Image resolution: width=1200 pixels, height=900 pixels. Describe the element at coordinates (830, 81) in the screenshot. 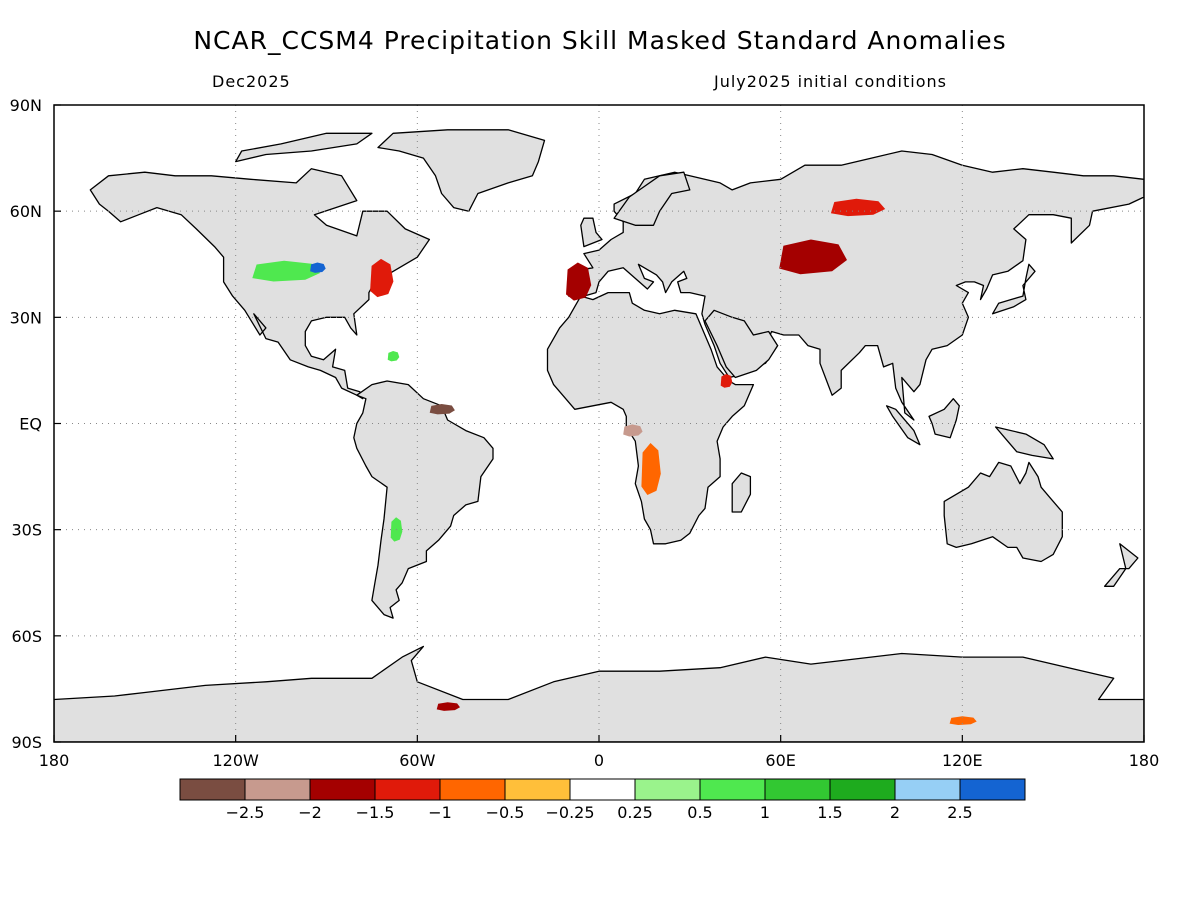

I see `initial-conditions: July2025 initial conditions` at that location.